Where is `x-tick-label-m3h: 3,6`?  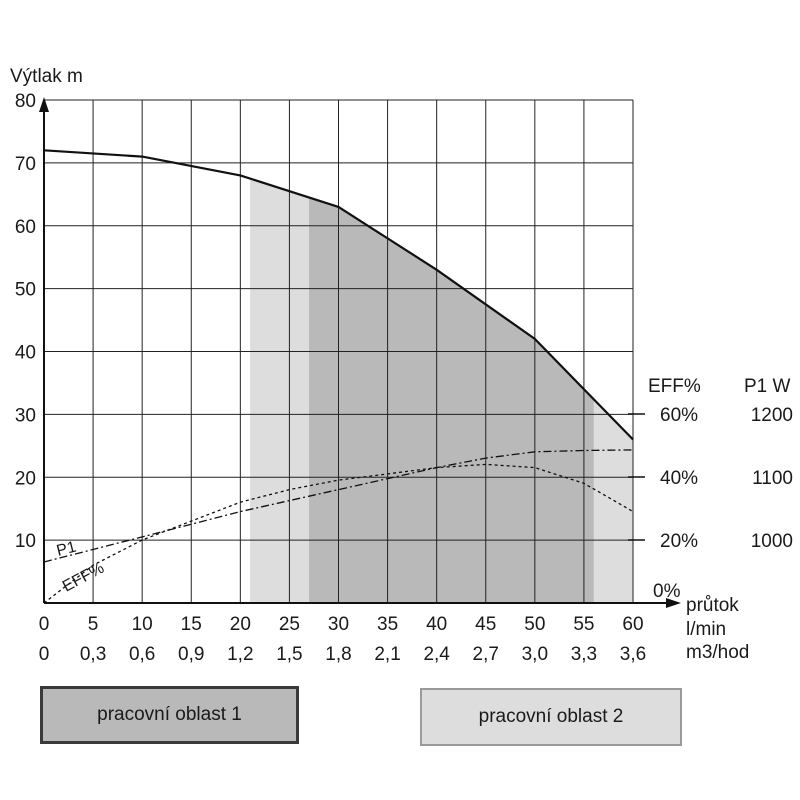
x-tick-label-m3h: 3,6 is located at coordinates (633, 654).